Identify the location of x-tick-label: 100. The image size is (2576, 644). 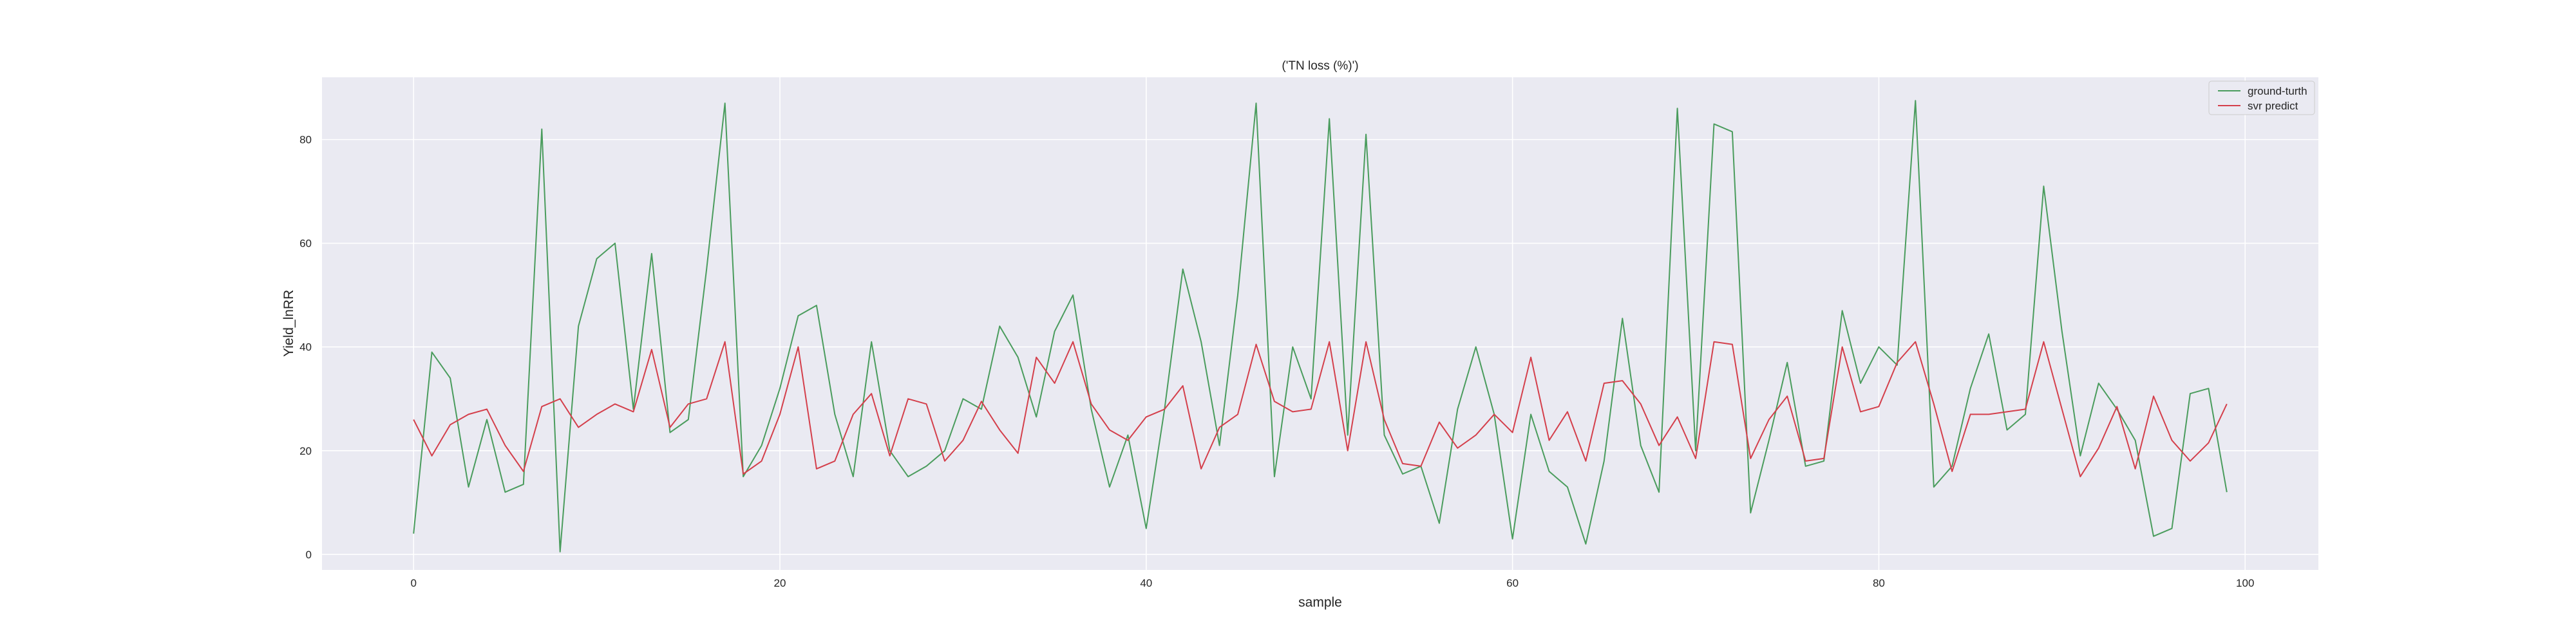
(2245, 583).